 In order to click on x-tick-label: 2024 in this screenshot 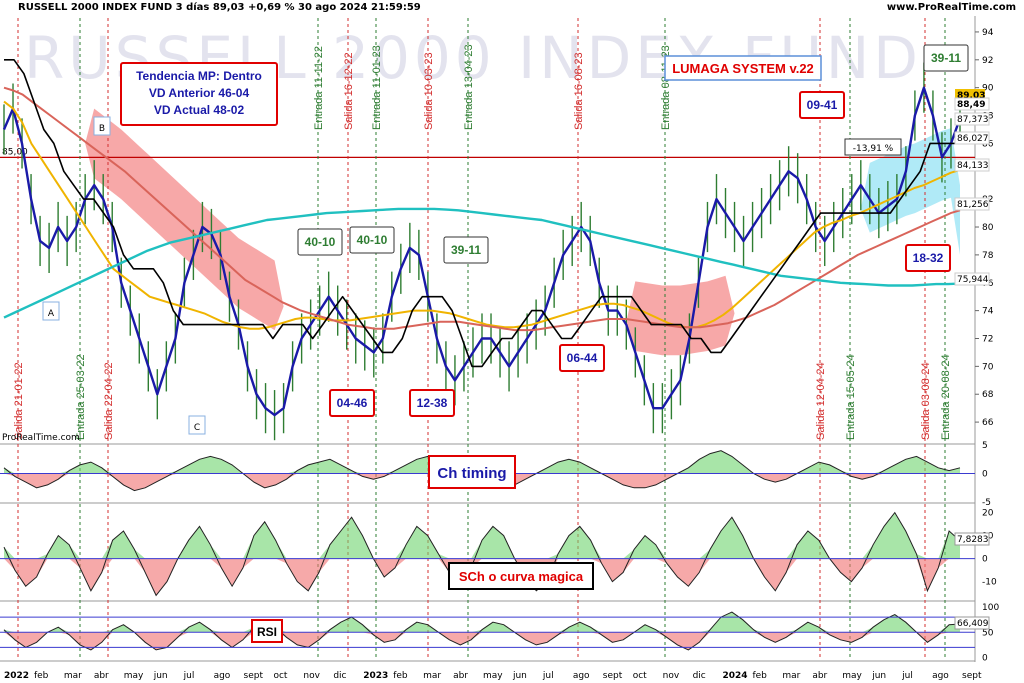, I will do `click(735, 676)`.